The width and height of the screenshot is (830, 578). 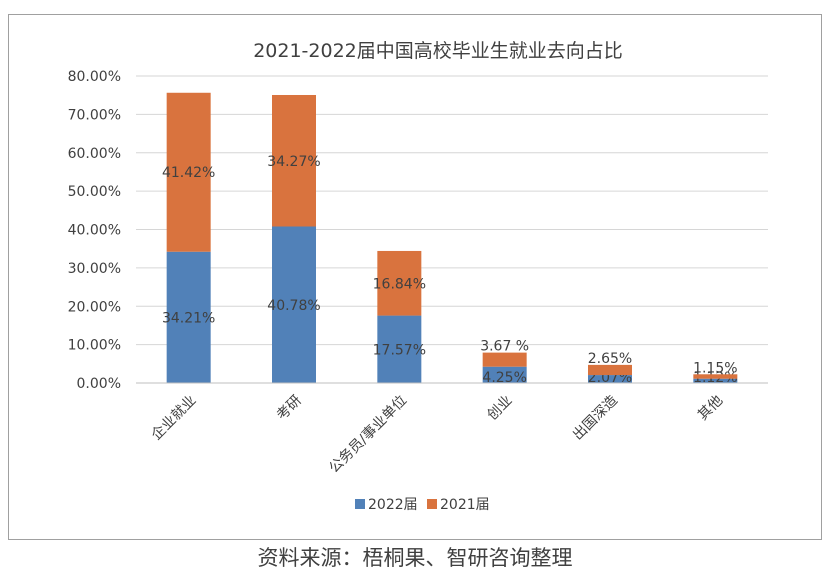 I want to click on data-label: 41.42%, so click(x=188, y=173).